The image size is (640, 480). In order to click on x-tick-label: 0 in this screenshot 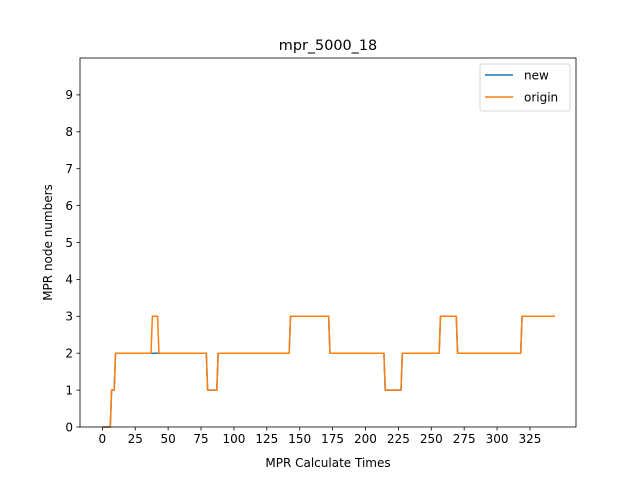, I will do `click(103, 439)`.